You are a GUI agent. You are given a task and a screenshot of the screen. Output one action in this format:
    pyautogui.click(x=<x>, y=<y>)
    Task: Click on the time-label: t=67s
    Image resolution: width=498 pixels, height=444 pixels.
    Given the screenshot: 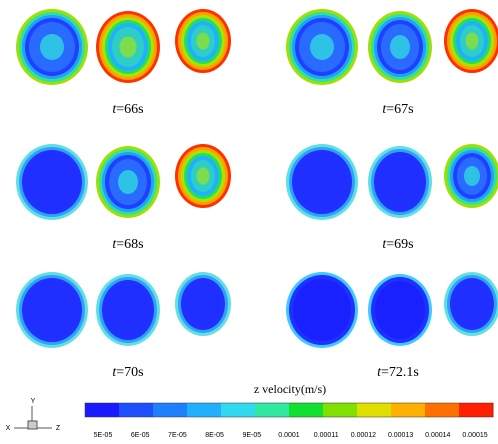 What is the action you would take?
    pyautogui.click(x=397, y=109)
    